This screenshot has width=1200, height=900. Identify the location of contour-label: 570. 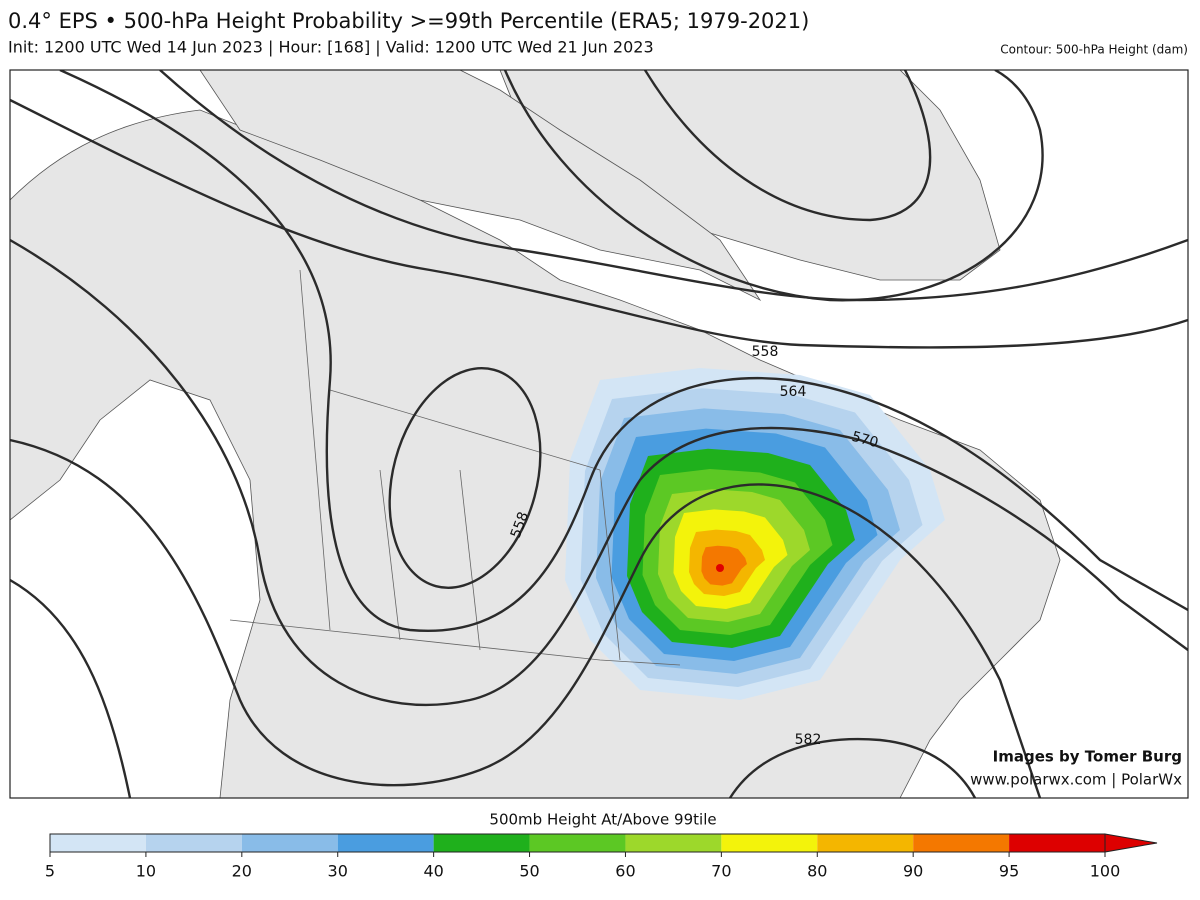
(865, 440).